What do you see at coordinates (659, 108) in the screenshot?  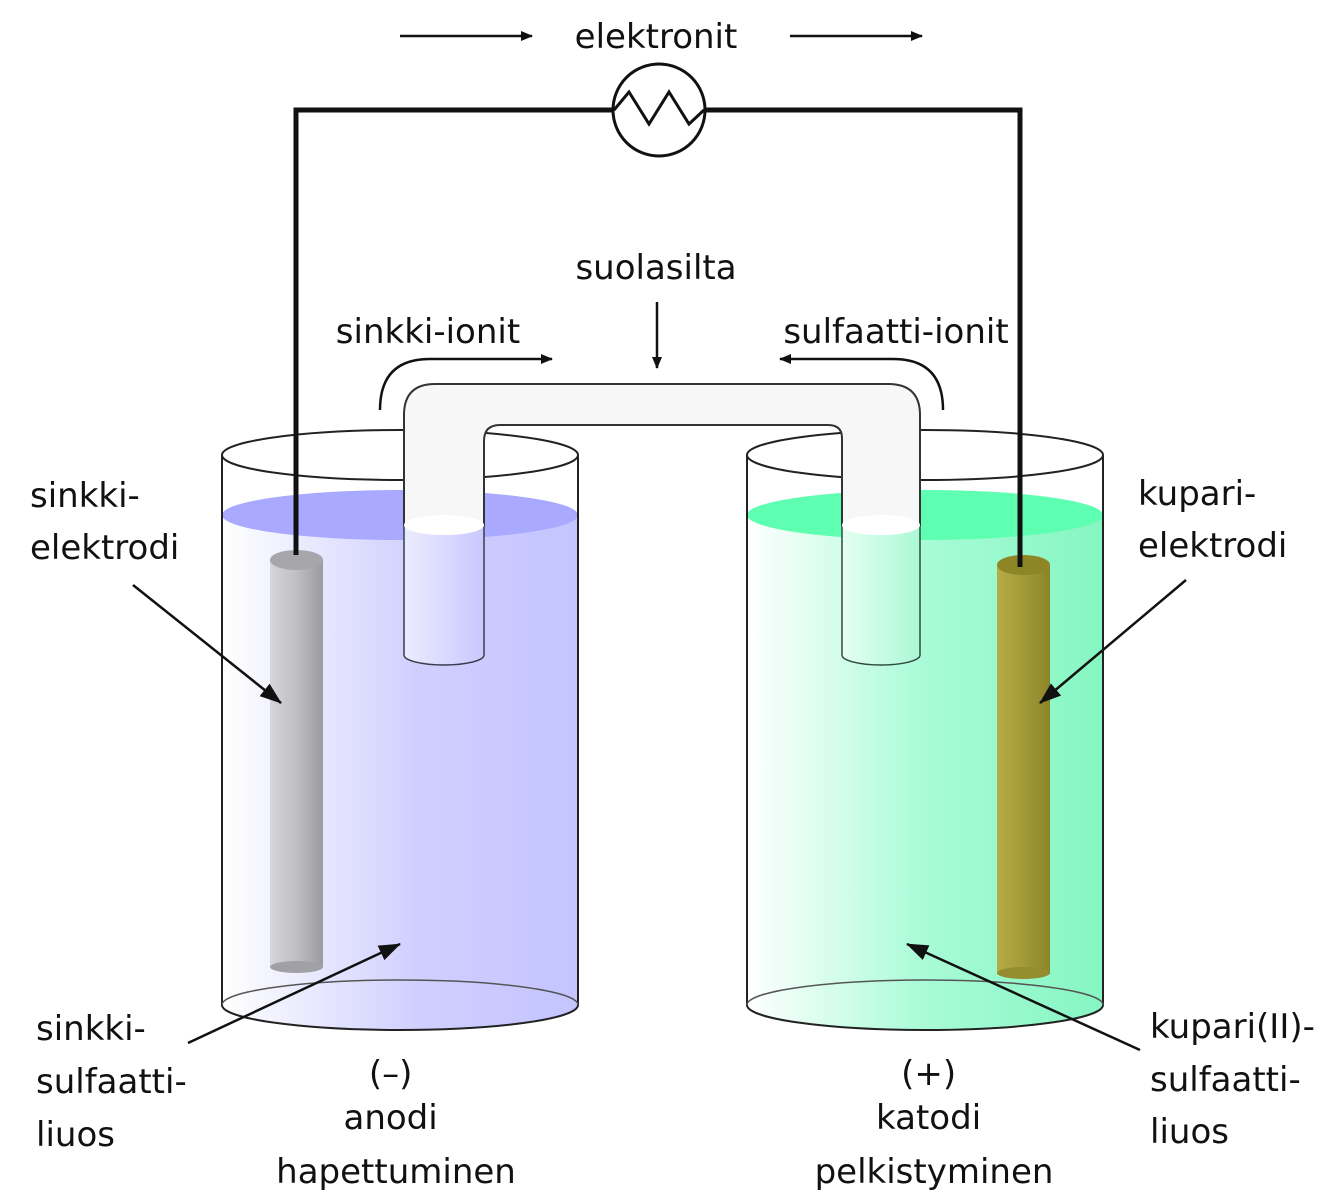 I see `lamp-filament` at bounding box center [659, 108].